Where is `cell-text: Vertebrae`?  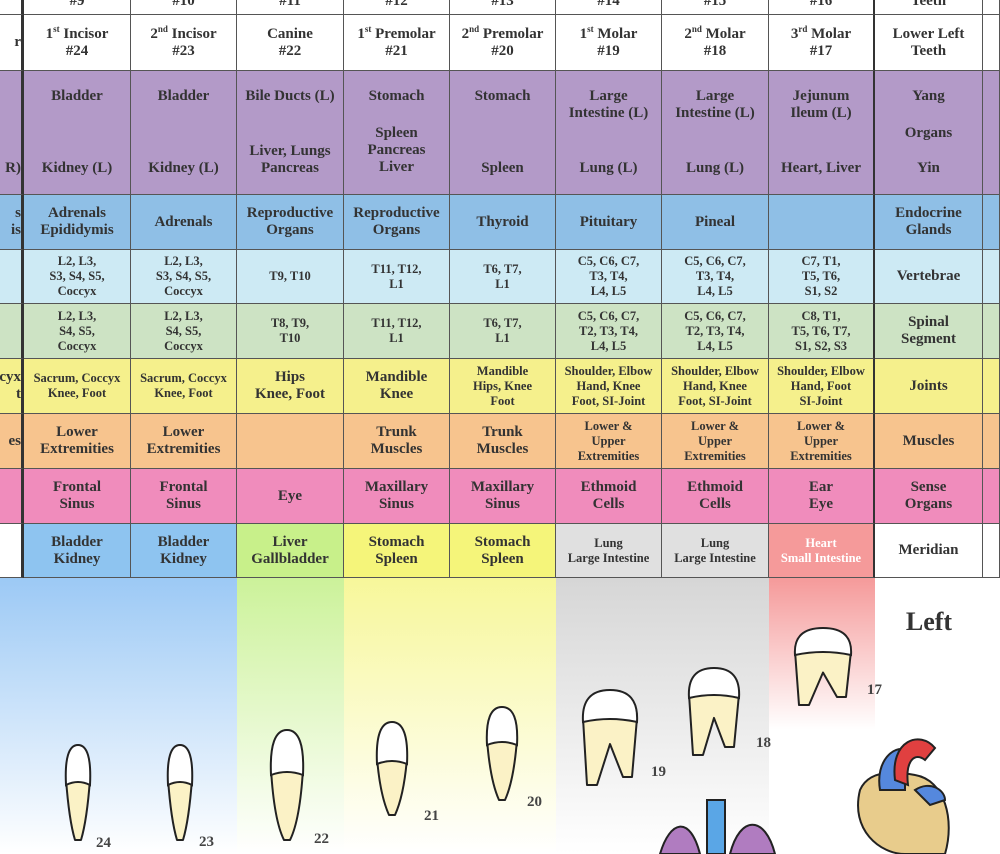
cell-text: Vertebrae is located at coordinates (928, 276).